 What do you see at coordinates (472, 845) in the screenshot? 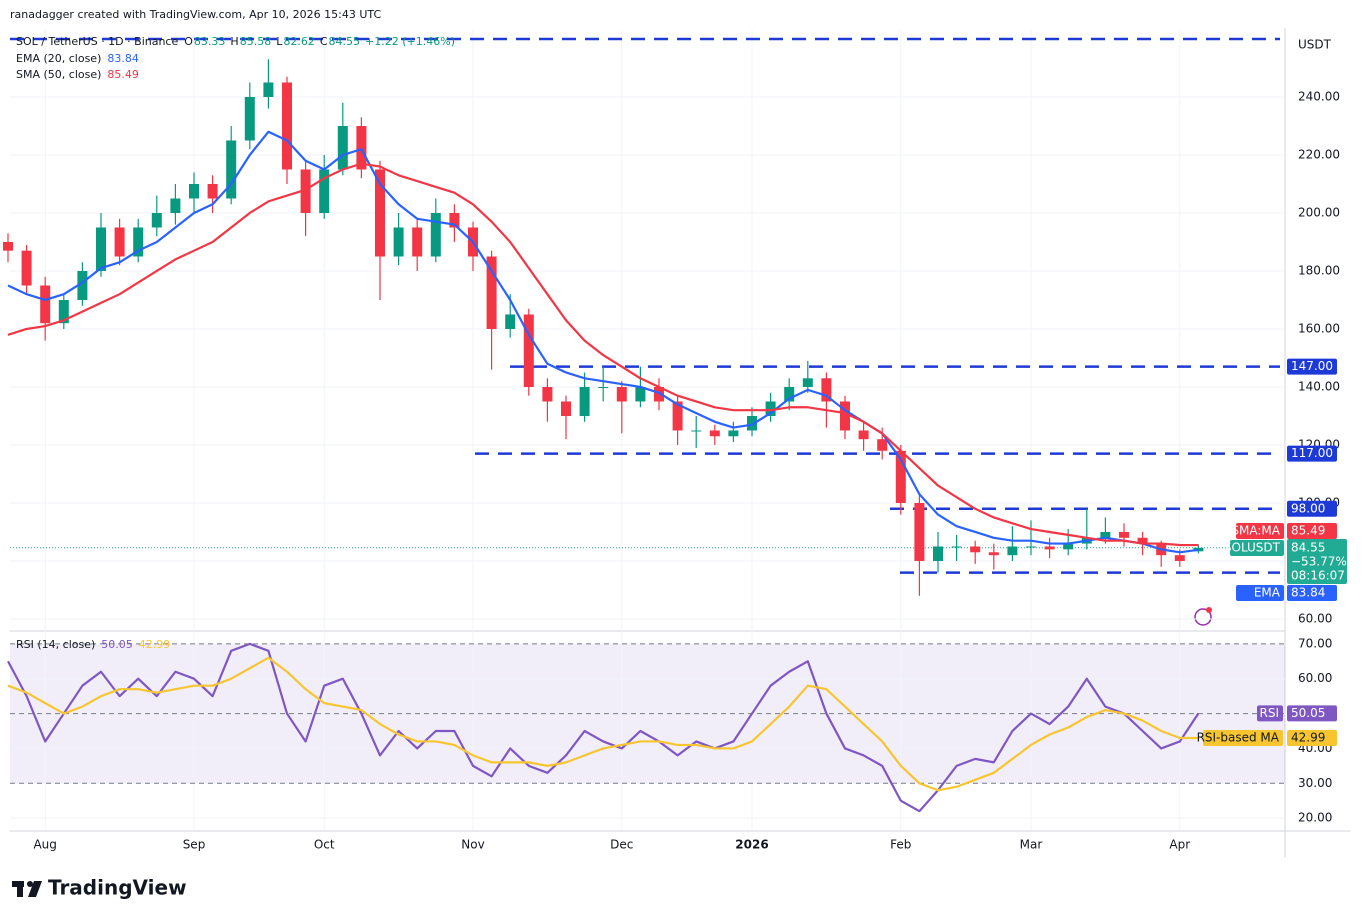
I see `x-tick-label: Nov` at bounding box center [472, 845].